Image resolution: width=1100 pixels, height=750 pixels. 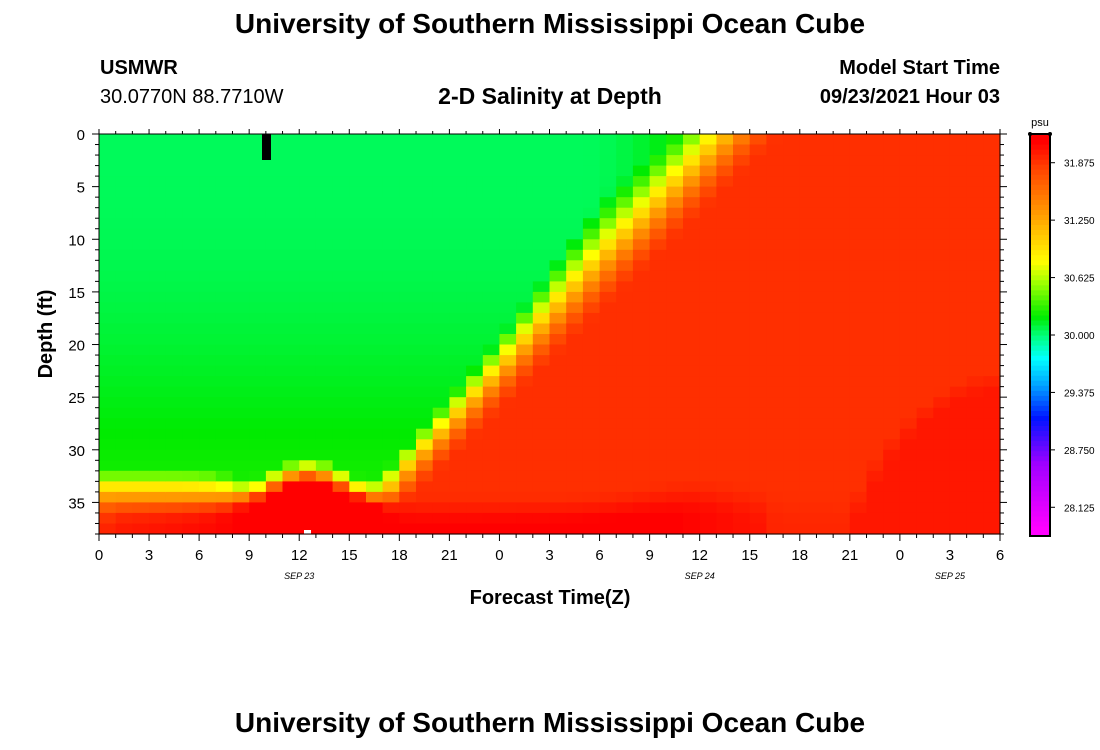 What do you see at coordinates (46, 334) in the screenshot?
I see `y-axis-label: Depth (ft)` at bounding box center [46, 334].